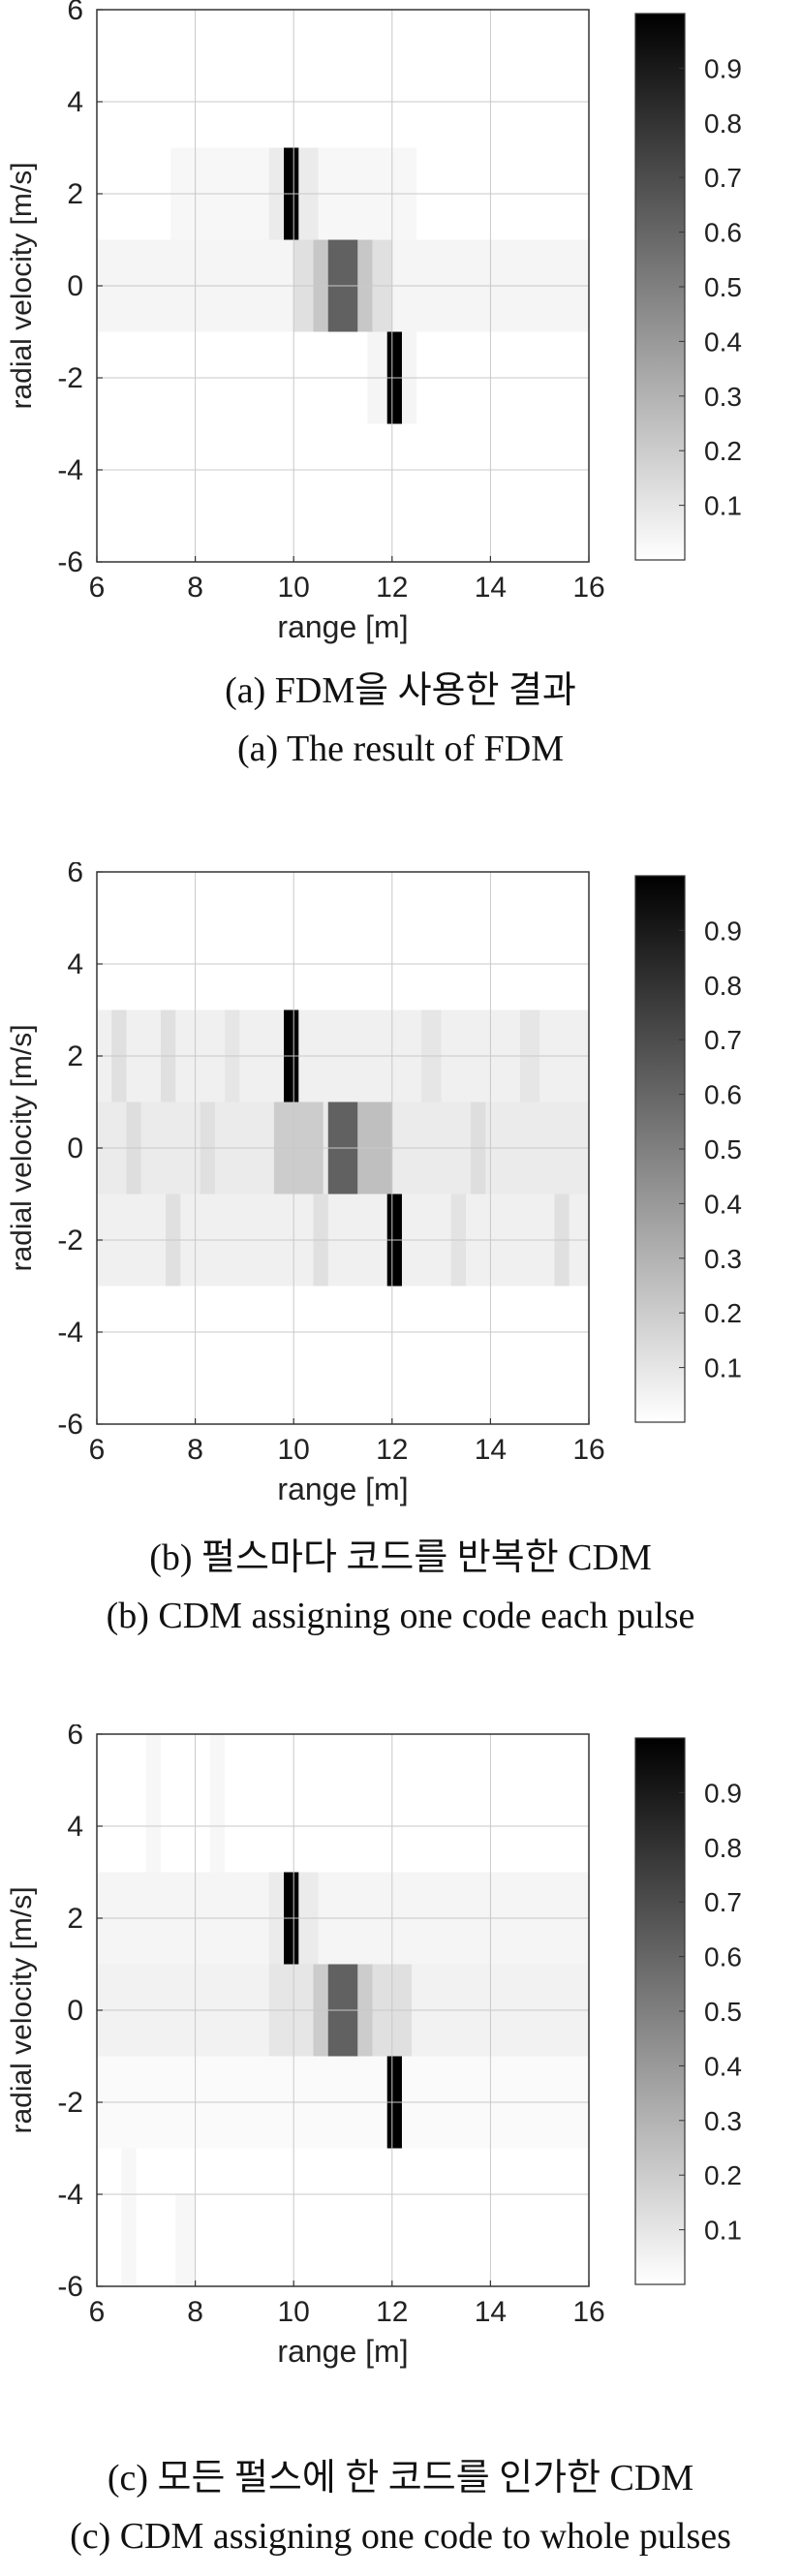 The width and height of the screenshot is (801, 2576). I want to click on caption-ko-b: (b) 펄스마다 코드를 반복한 CDM, so click(401, 1557).